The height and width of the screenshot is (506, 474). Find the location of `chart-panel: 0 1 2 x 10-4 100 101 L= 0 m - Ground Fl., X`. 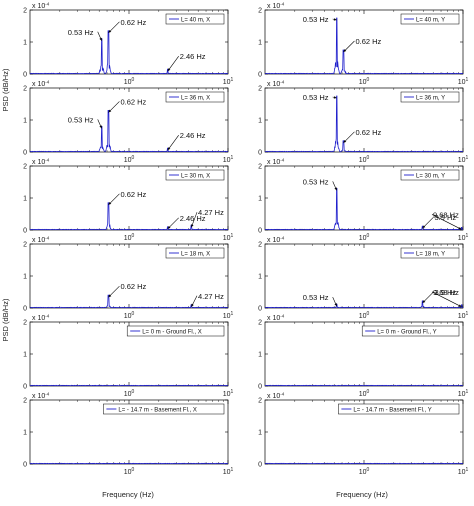

chart-panel: 0 1 2 x 10-4 100 101 L= 0 m - Ground Fl., X is located at coordinates (128, 356).